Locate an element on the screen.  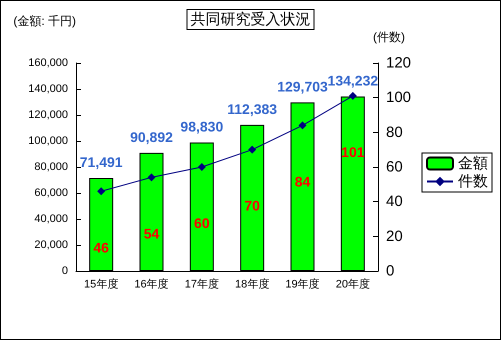
y2-tick-label: 120 is located at coordinates (399, 63).